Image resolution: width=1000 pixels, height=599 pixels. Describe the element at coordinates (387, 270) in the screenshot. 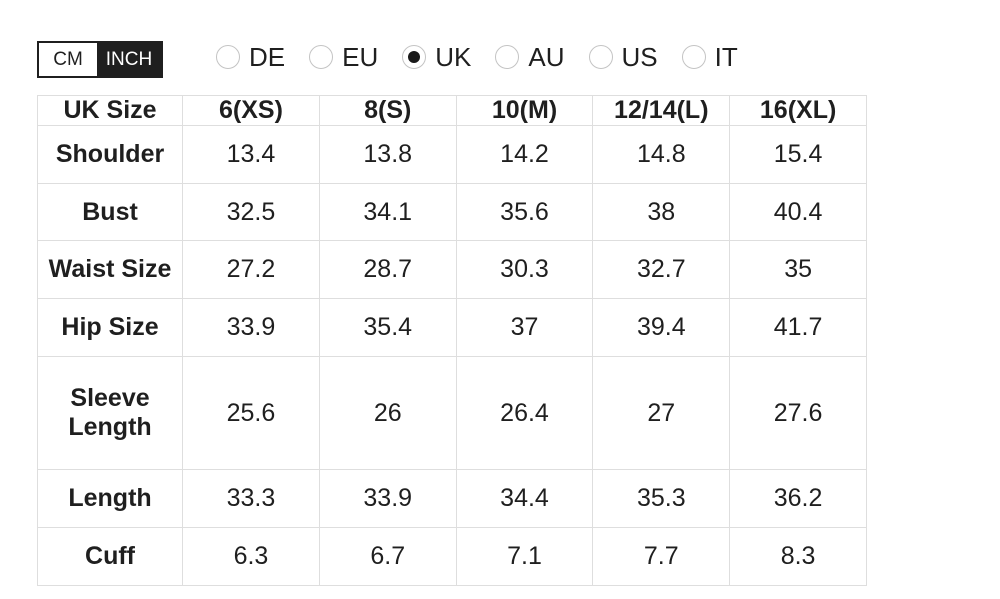

I see `size-value-cell: 28.7` at that location.